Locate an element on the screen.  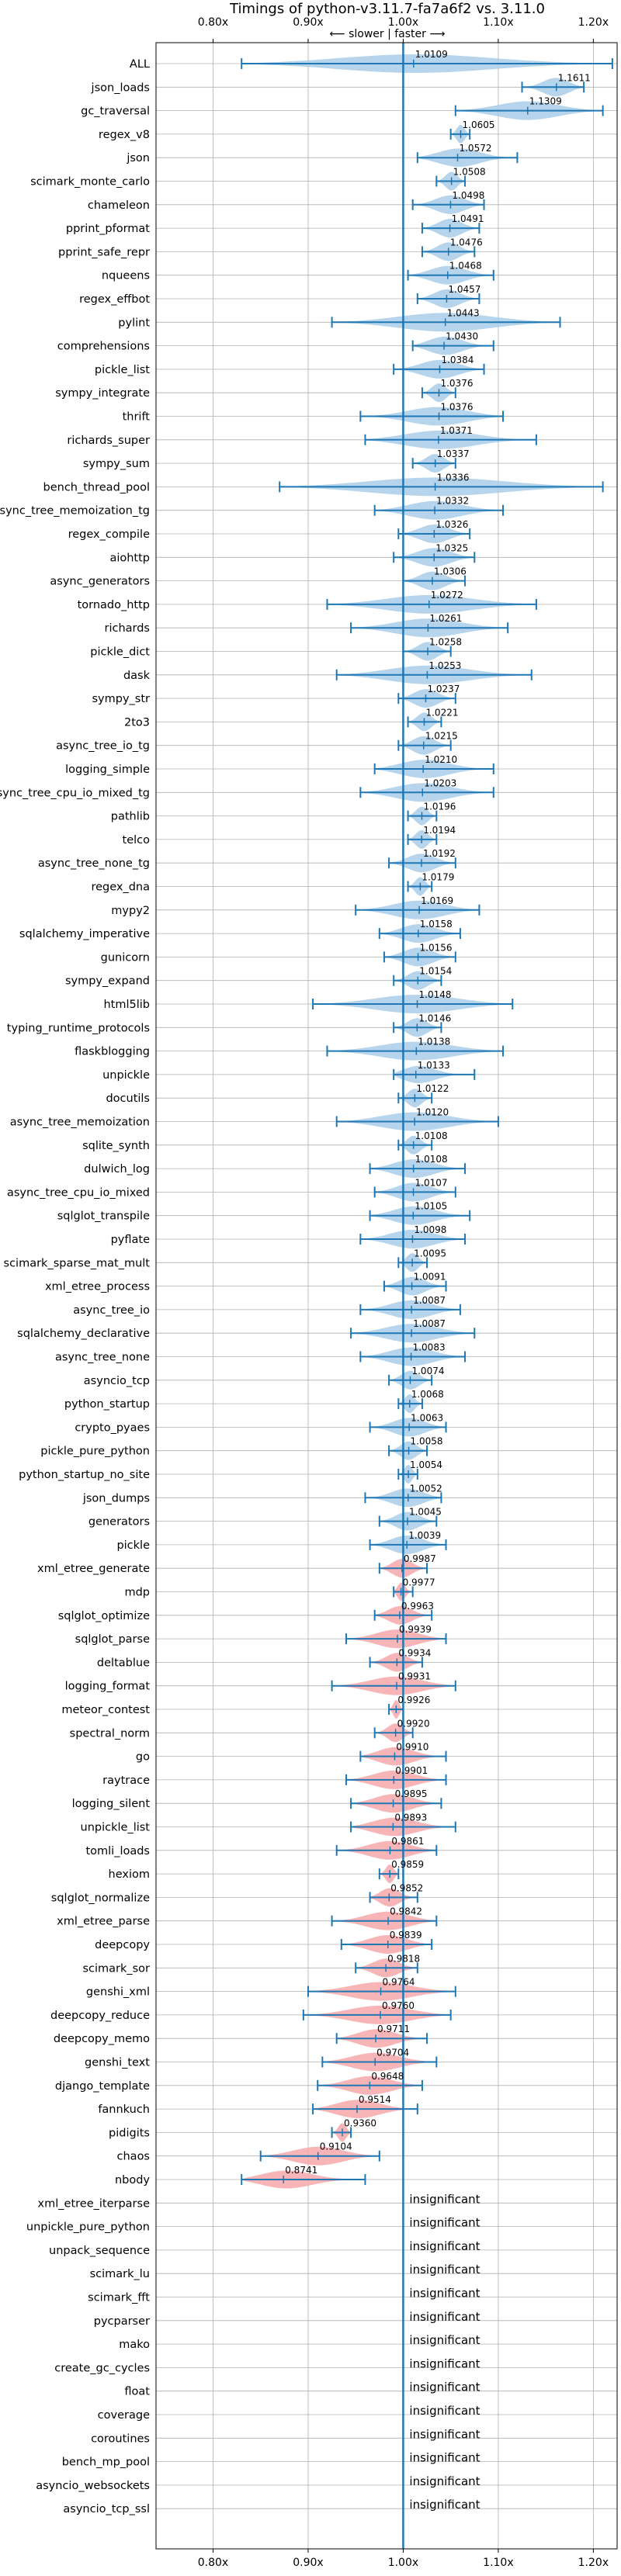
benchmark-label: sqlite_synth is located at coordinates (116, 1146).